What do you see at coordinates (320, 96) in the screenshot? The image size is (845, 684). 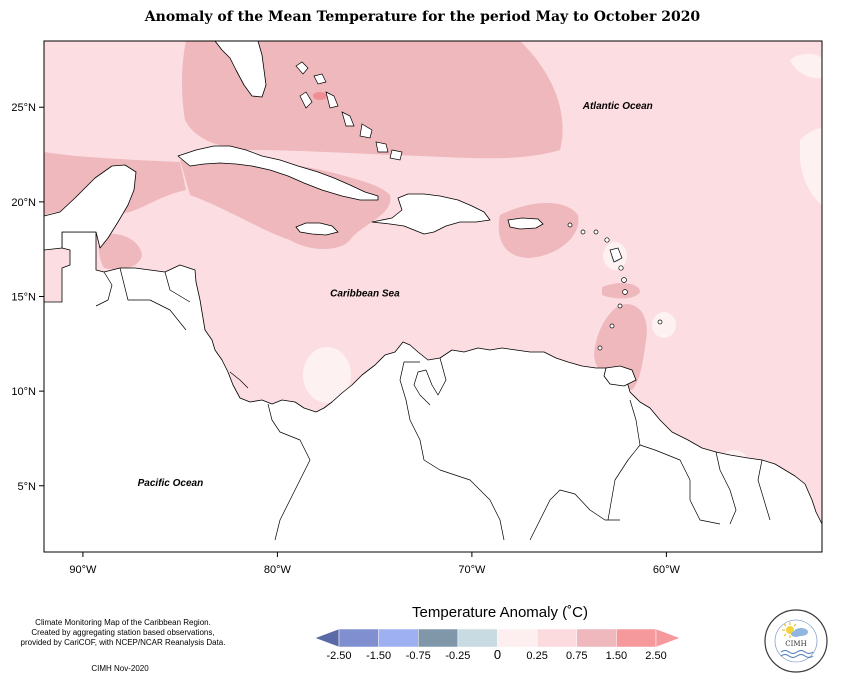 I see `hot-anomaly-bahamas` at bounding box center [320, 96].